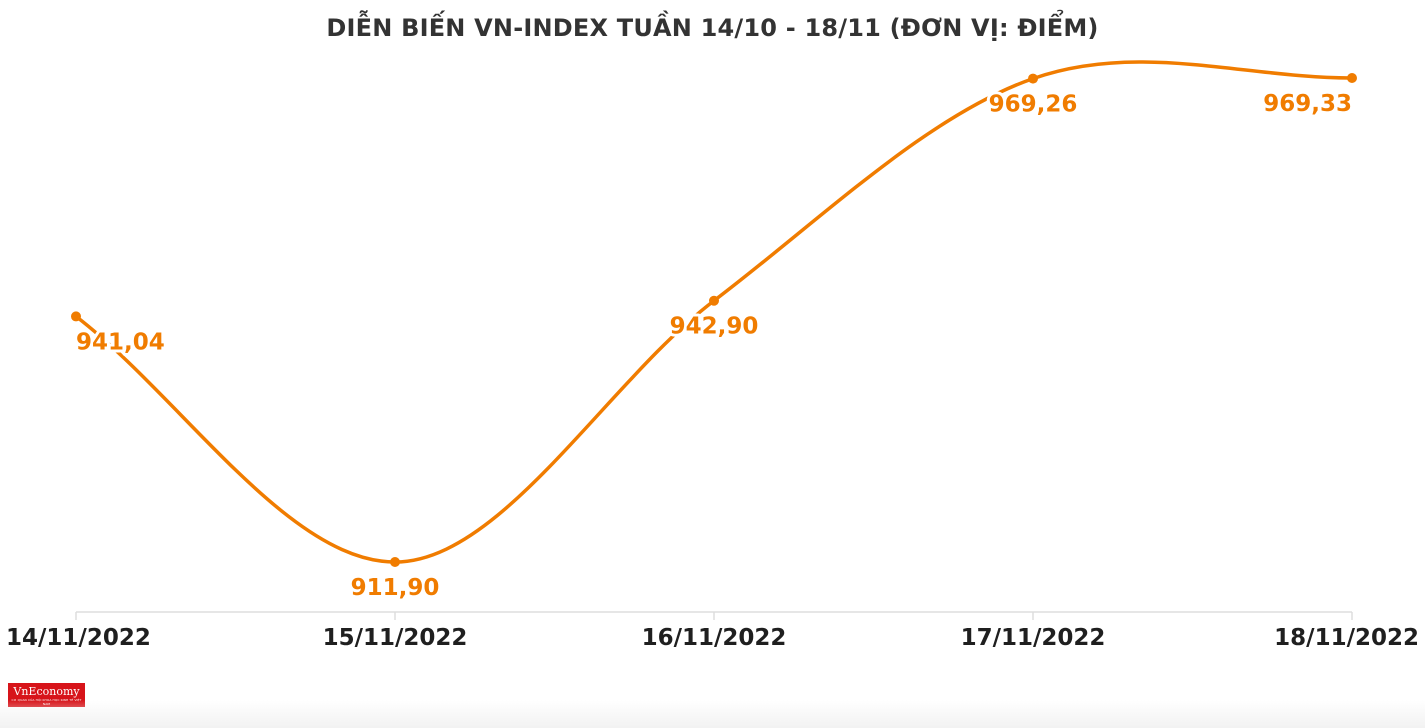 The width and height of the screenshot is (1425, 728). I want to click on data-label-3: 942,90, so click(714, 327).